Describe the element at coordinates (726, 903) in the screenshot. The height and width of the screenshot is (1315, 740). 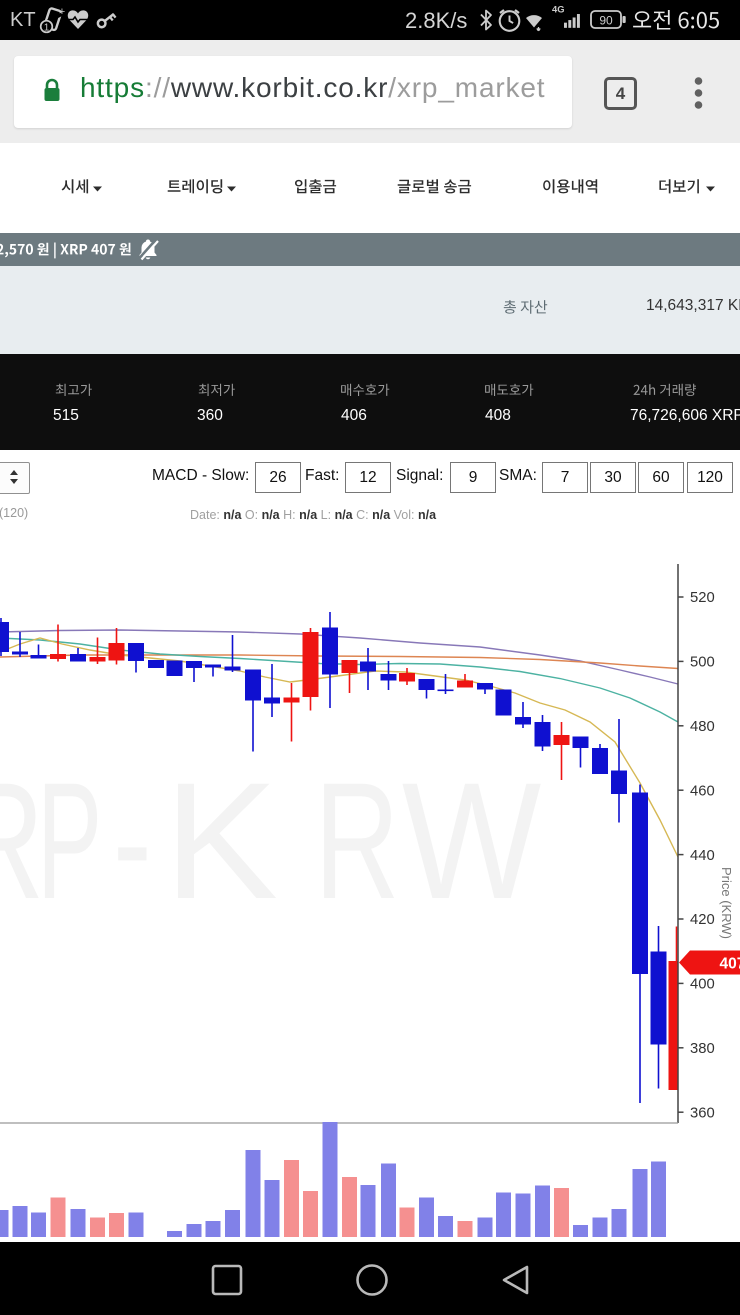
I see `svg-text: Price (KRW)` at that location.